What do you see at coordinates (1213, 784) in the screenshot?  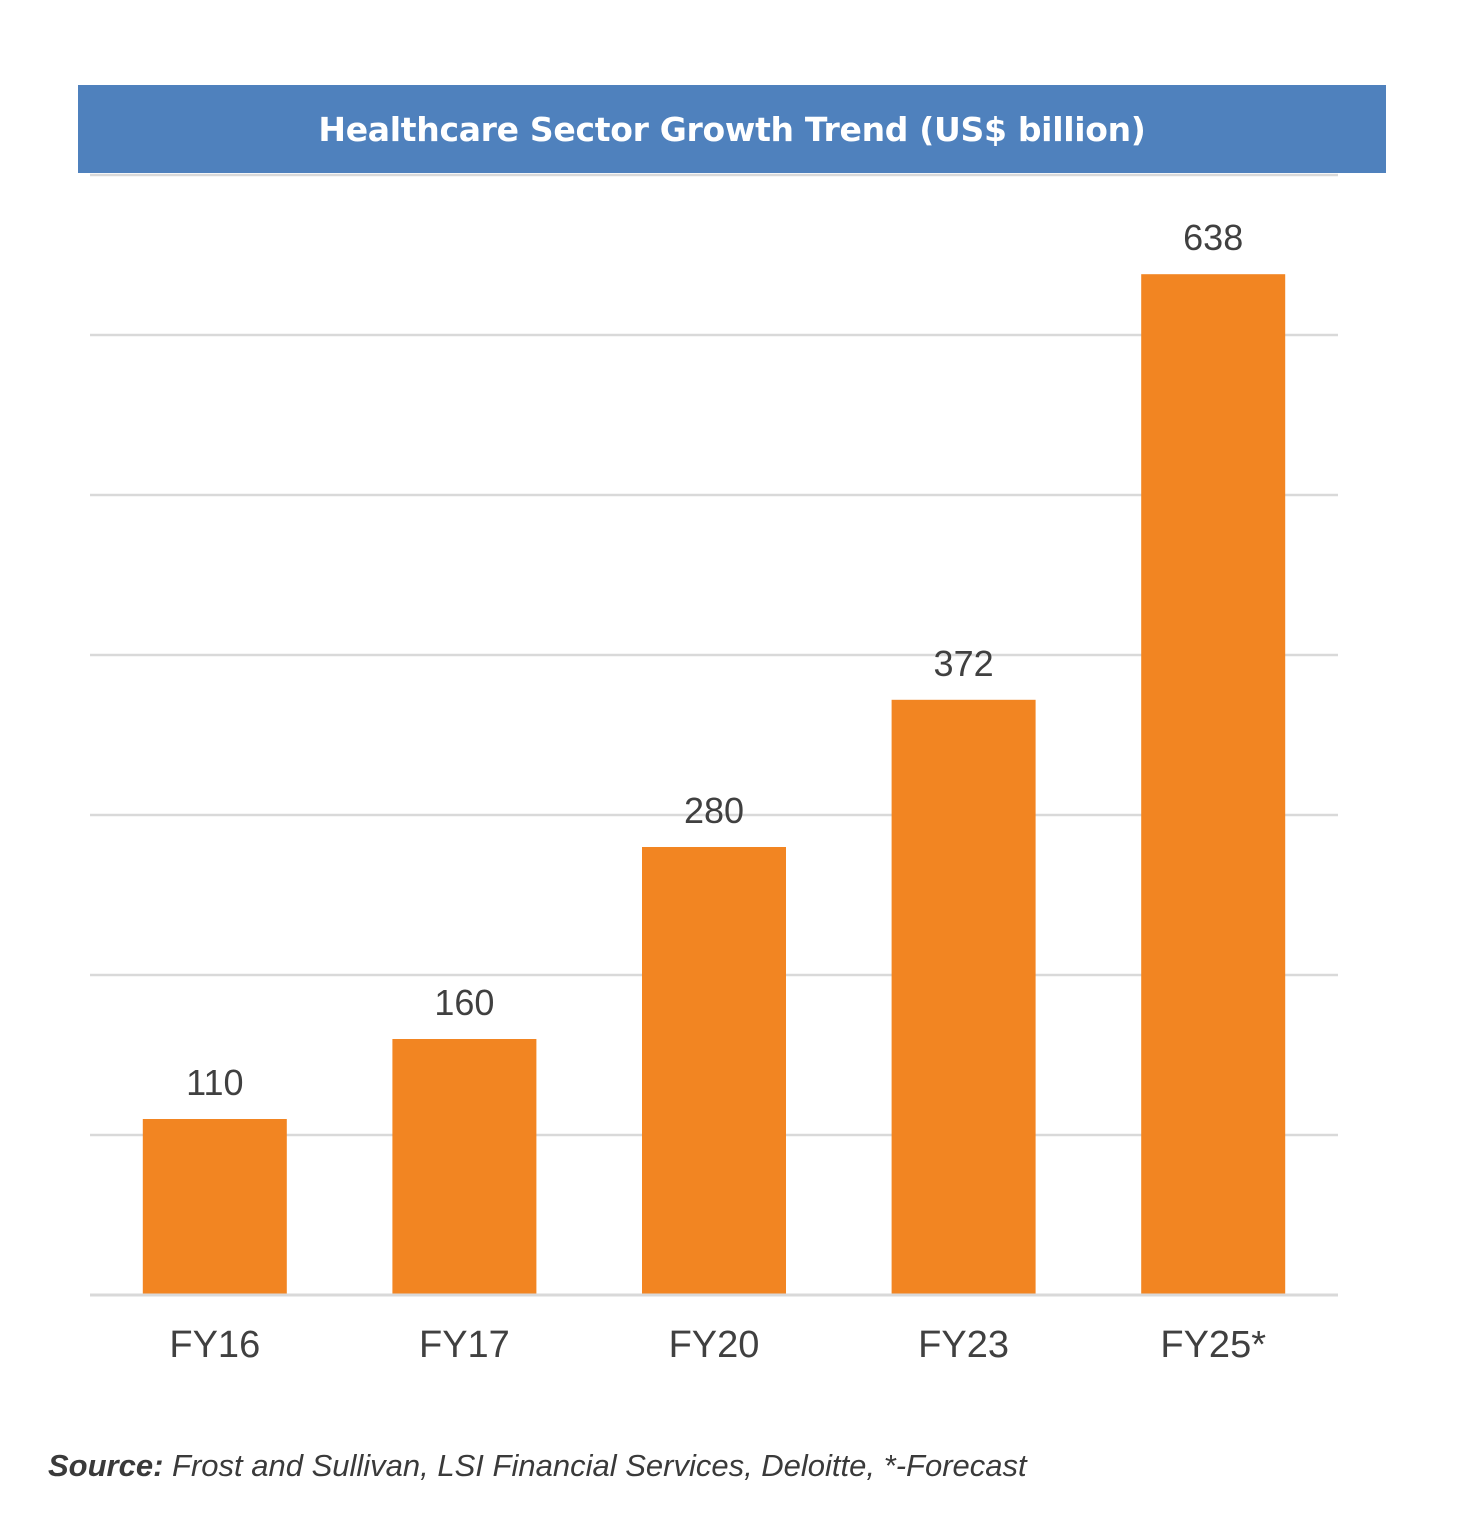 I see `bar-fy25` at bounding box center [1213, 784].